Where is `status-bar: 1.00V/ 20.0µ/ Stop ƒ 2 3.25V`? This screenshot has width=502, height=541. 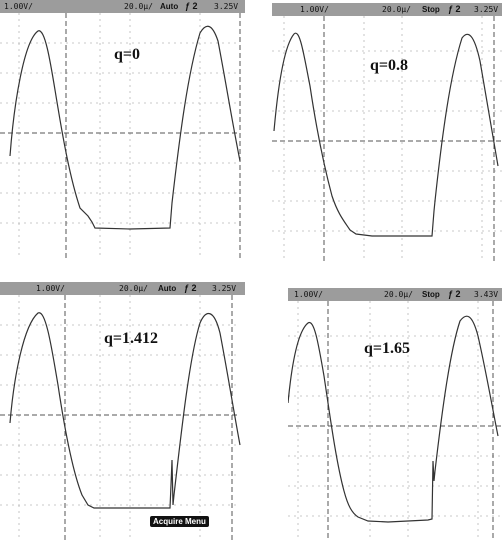 status-bar: 1.00V/ 20.0µ/ Stop ƒ 2 3.25V is located at coordinates (387, 9).